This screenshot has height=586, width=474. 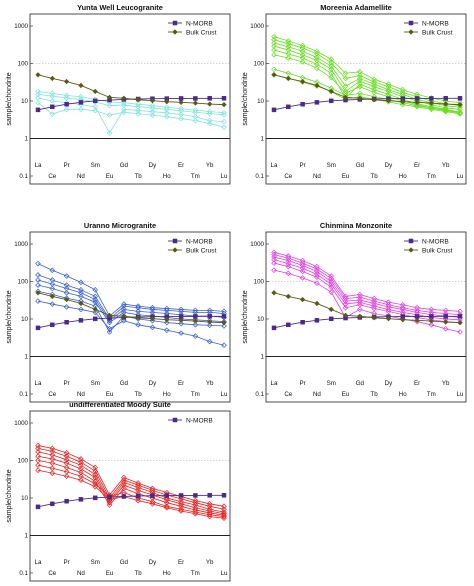 What do you see at coordinates (460, 176) in the screenshot?
I see `x-tick-label: Lu` at bounding box center [460, 176].